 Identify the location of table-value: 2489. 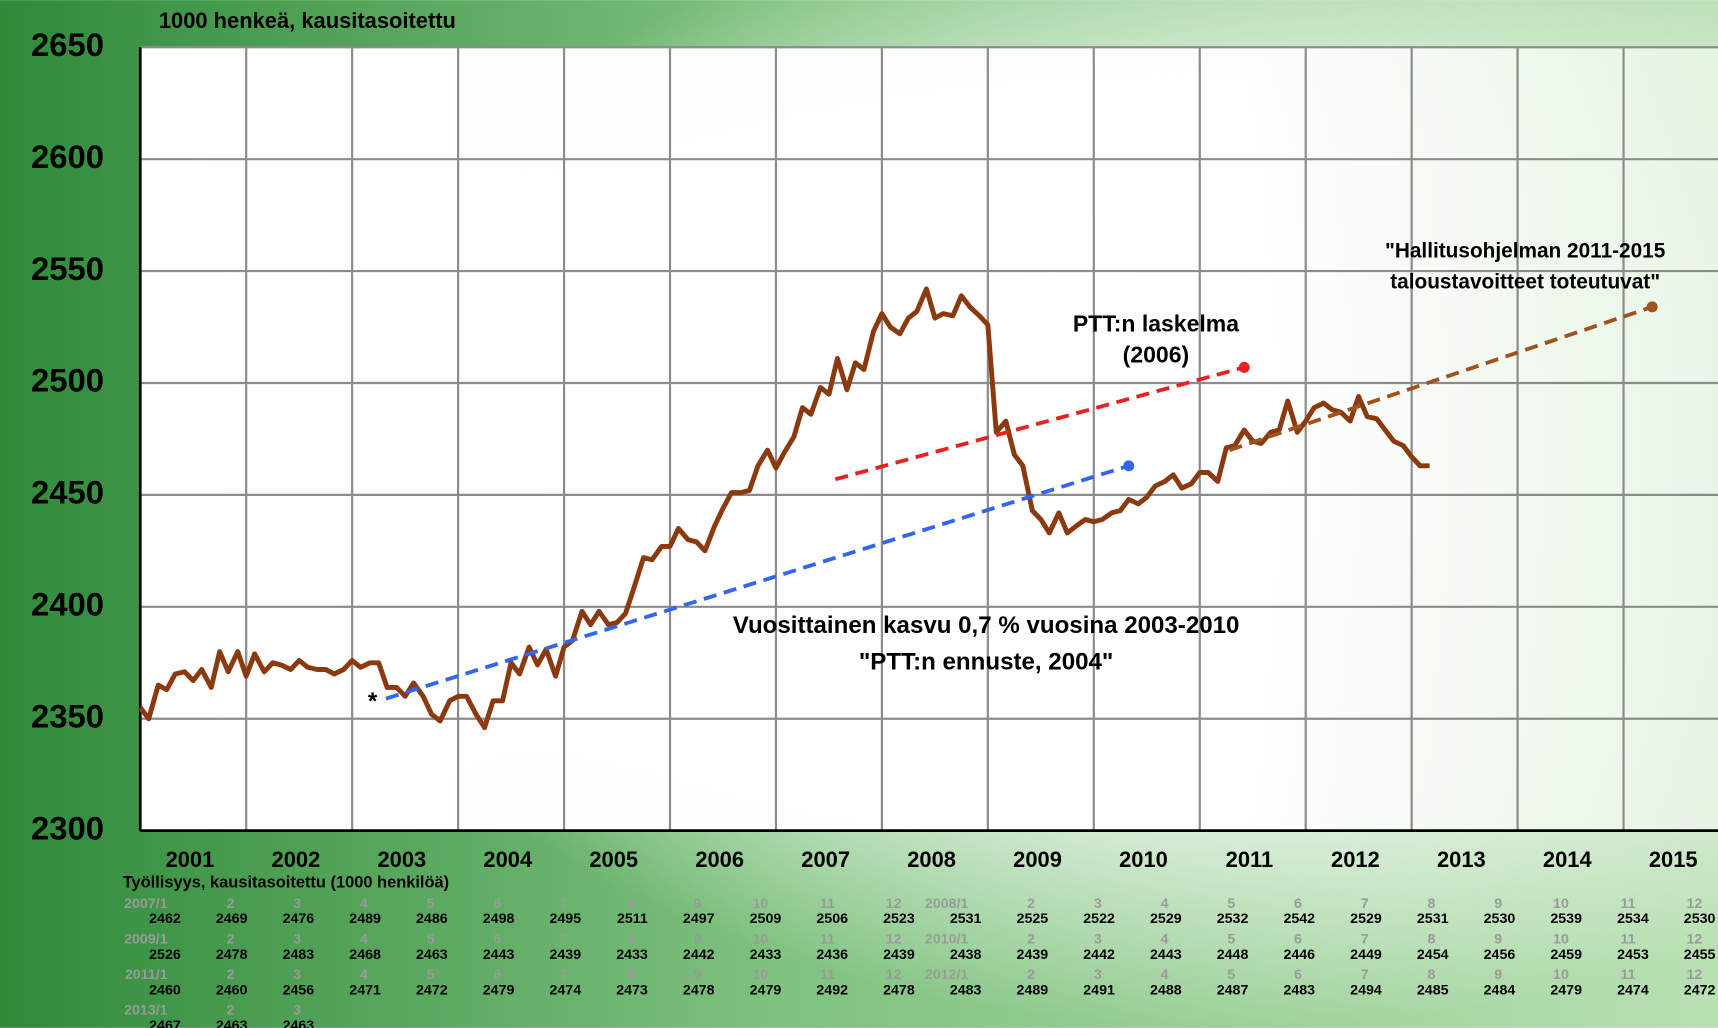
(365, 919).